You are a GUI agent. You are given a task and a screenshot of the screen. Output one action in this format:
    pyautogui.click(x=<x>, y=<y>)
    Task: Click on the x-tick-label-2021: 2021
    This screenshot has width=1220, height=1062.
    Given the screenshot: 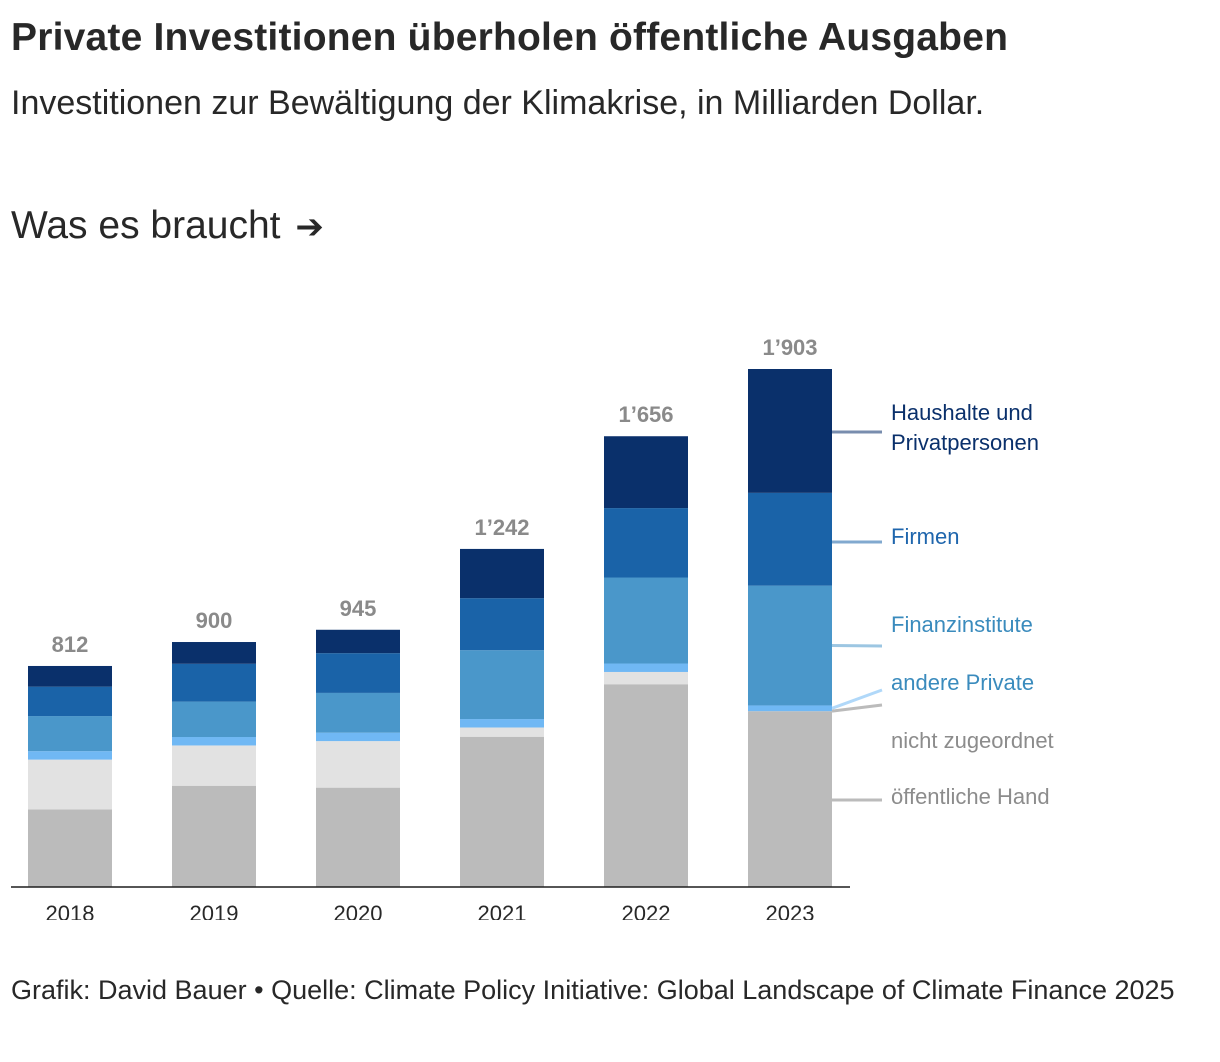 What is the action you would take?
    pyautogui.click(x=502, y=910)
    